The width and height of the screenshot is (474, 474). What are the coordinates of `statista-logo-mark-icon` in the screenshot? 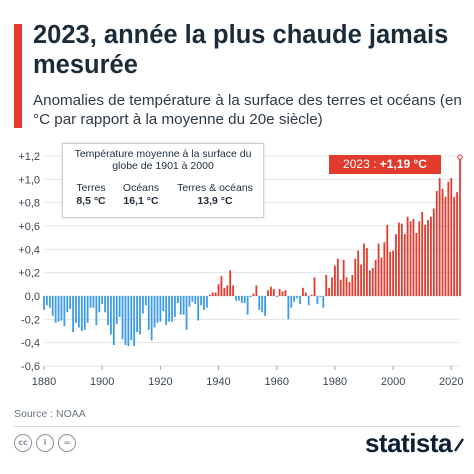 It's located at (459, 445).